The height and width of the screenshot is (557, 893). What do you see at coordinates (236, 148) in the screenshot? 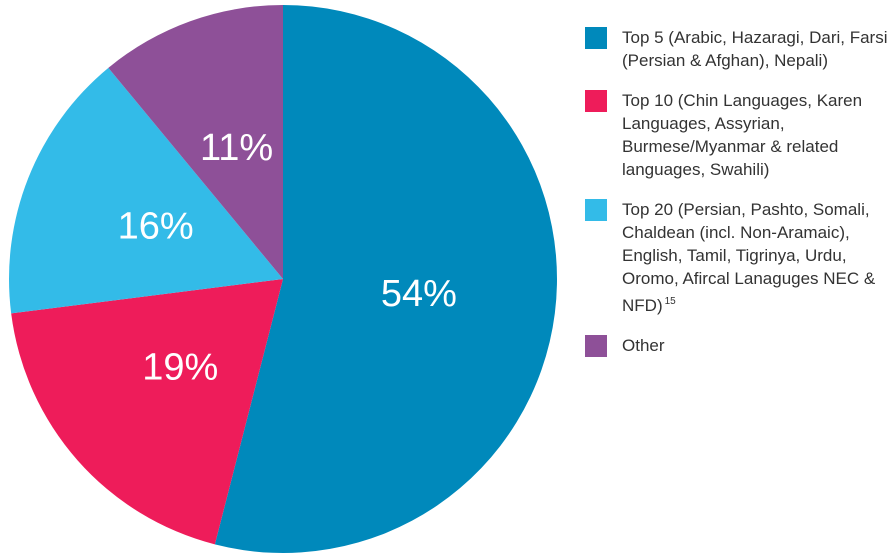
I see `slice-label: 11%` at bounding box center [236, 148].